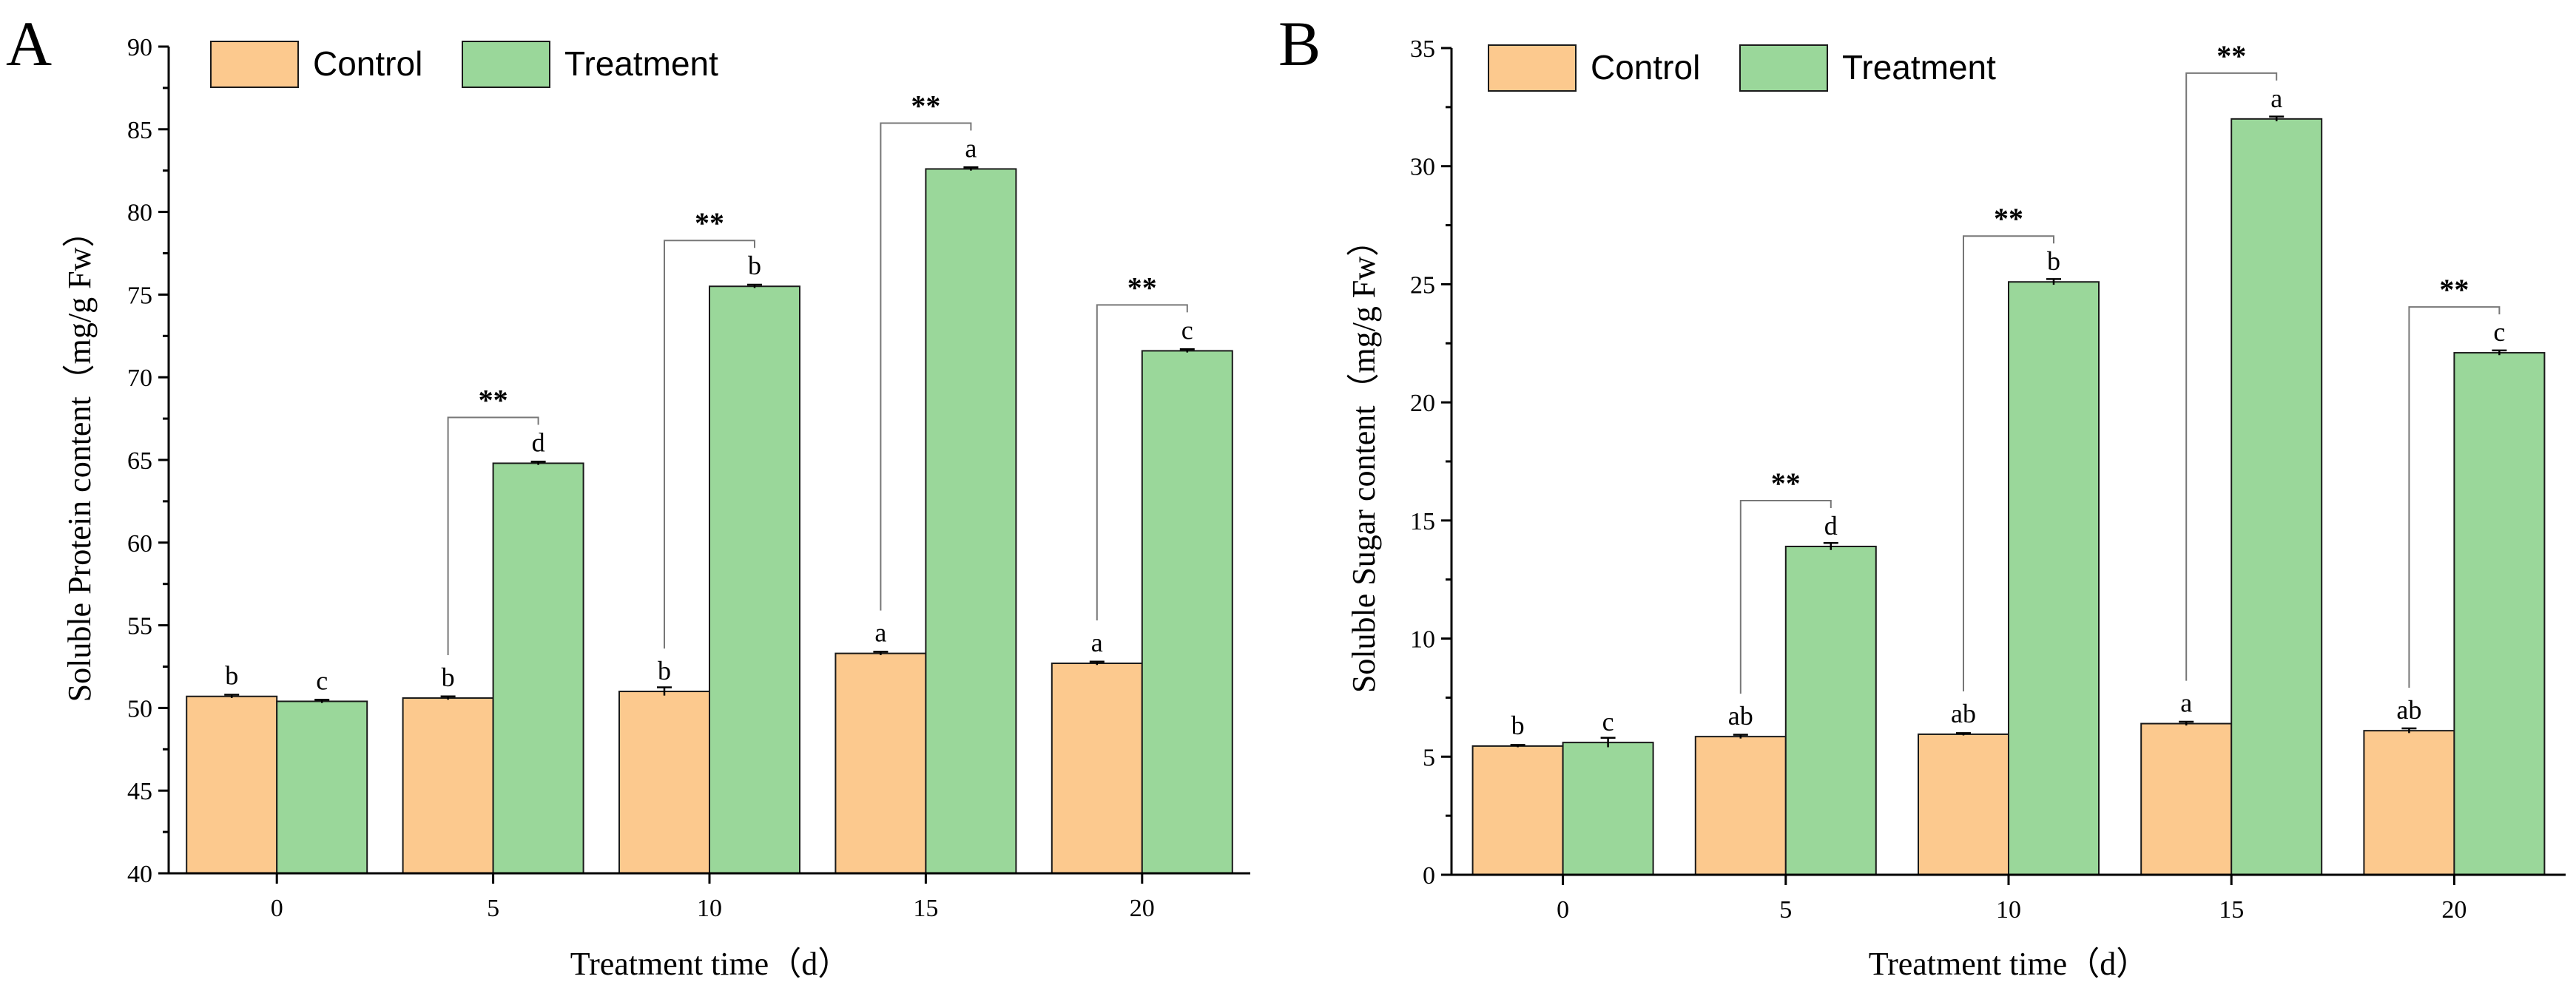 Image resolution: width=2576 pixels, height=982 pixels. I want to click on y-tick-label: 70, so click(139, 378).